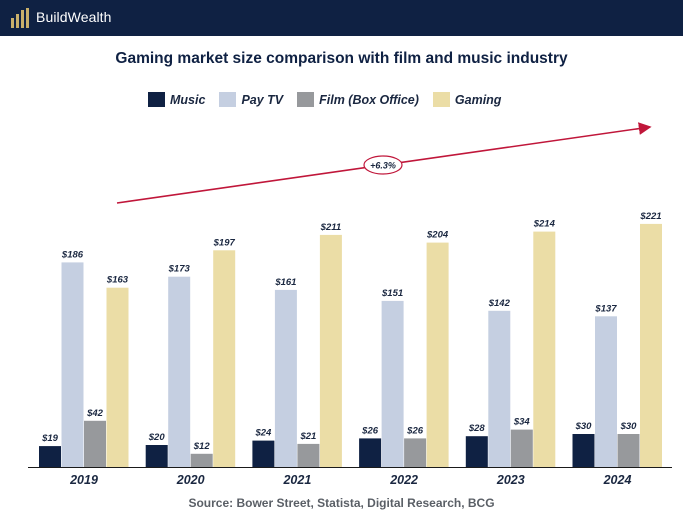 Image resolution: width=683 pixels, height=516 pixels. I want to click on bar-pay-tv-2021, so click(285, 378).